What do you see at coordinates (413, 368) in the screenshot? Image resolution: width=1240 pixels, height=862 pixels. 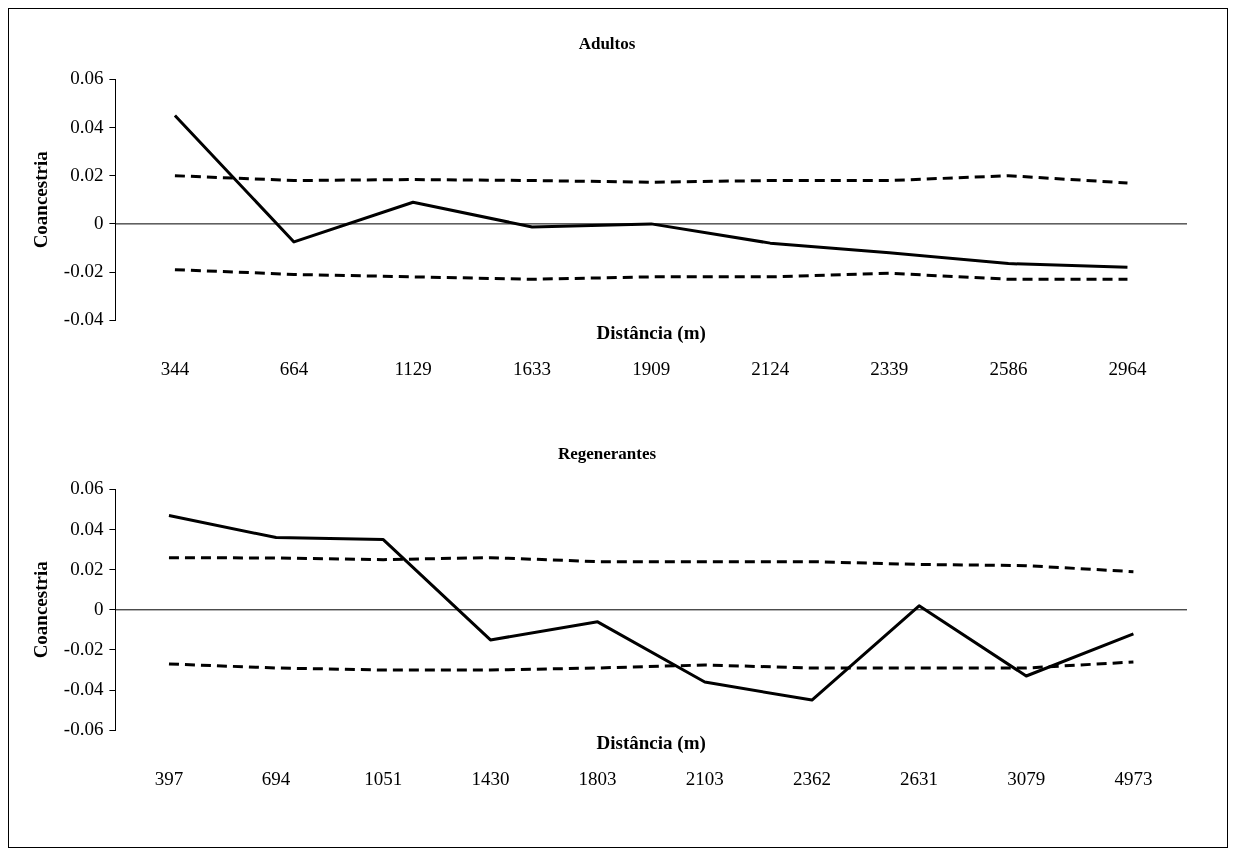 I see `x-tick-label: 1129` at bounding box center [413, 368].